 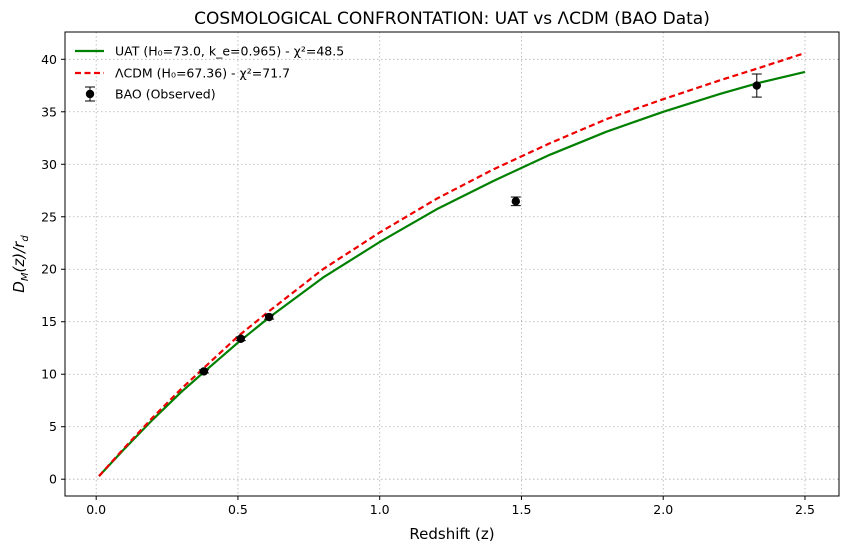 I want to click on legend-label-bao: BAO (Observed), so click(x=165, y=94).